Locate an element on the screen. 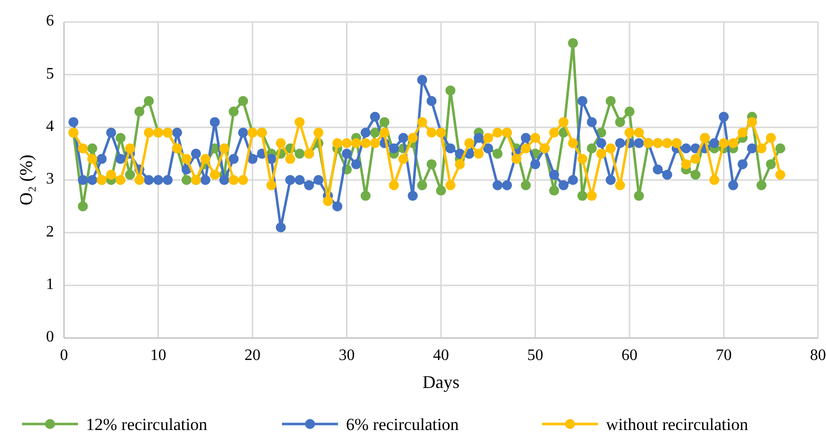 The image size is (826, 438). x-tick-label: 0 is located at coordinates (64, 355).